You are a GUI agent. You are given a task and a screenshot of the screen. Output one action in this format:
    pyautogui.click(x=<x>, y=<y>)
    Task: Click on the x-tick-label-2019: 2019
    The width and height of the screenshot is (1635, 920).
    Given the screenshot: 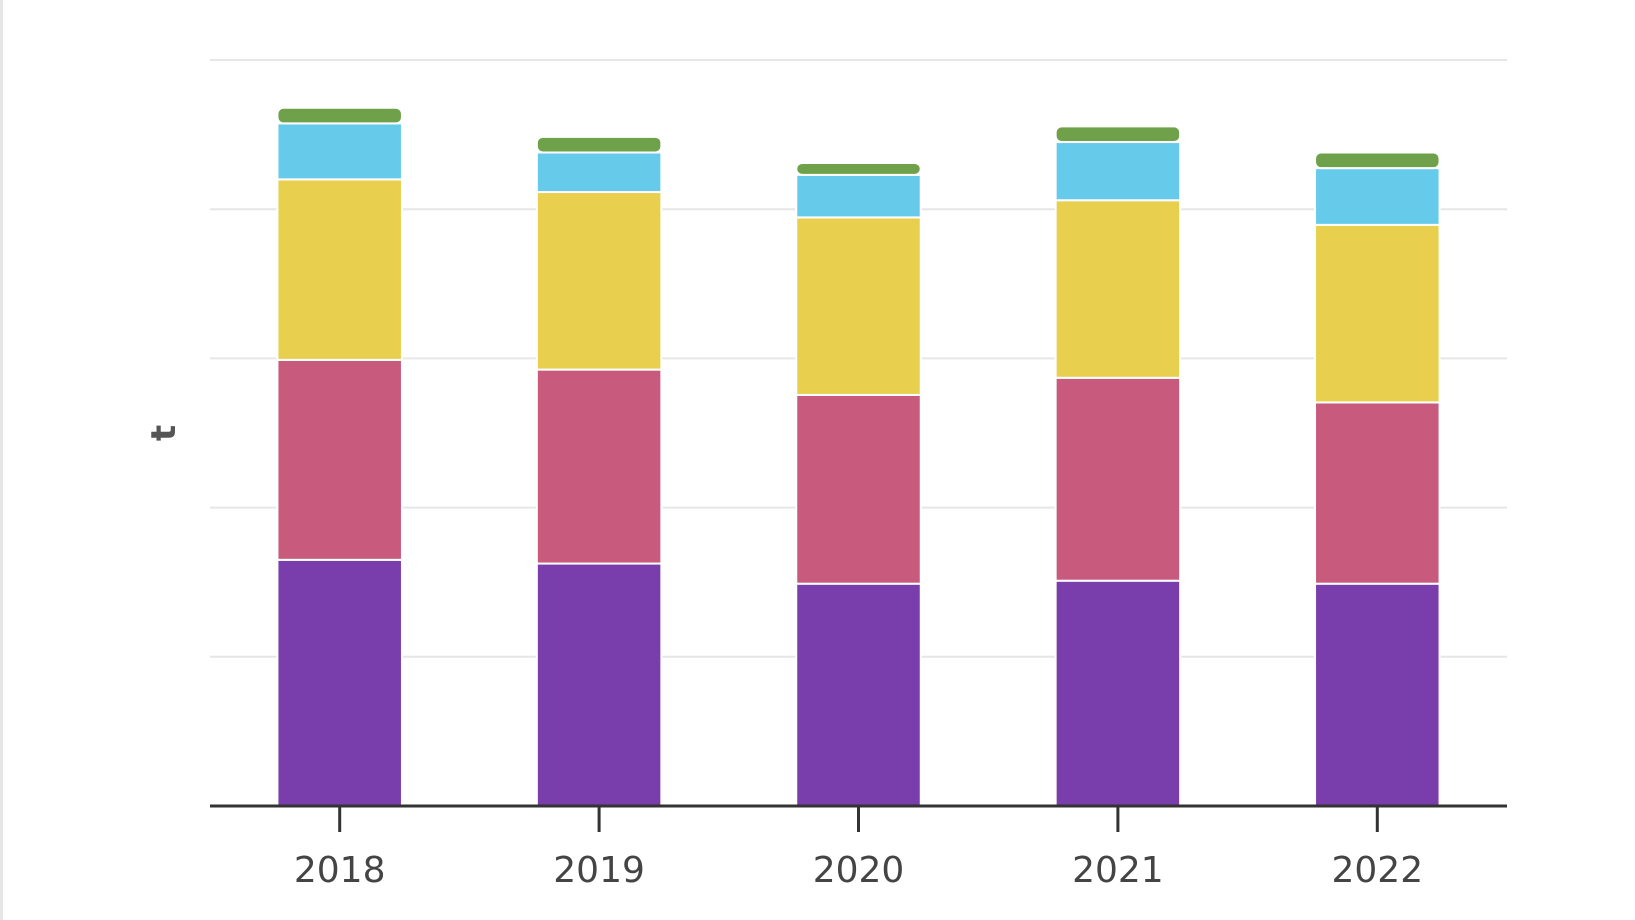 What is the action you would take?
    pyautogui.click(x=599, y=870)
    